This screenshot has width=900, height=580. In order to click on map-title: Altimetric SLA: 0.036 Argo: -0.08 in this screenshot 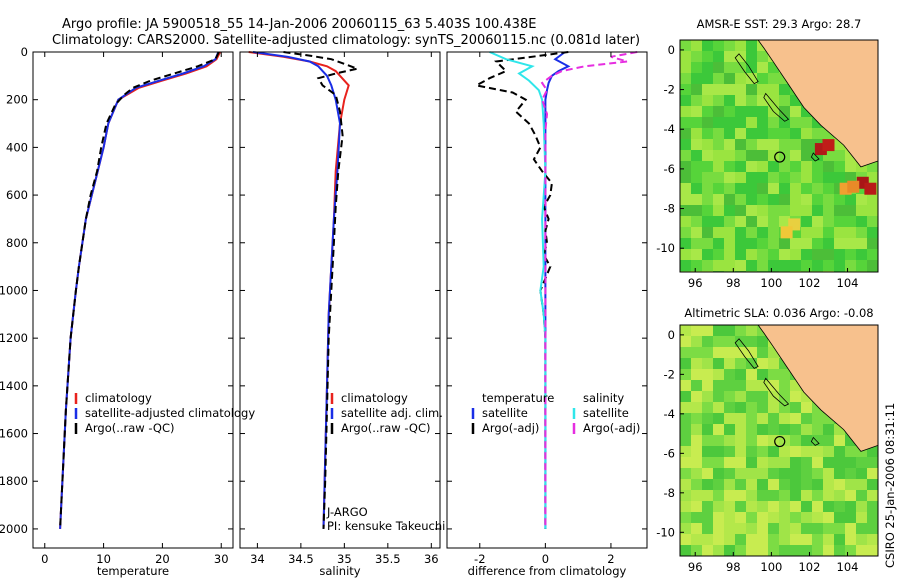, I will do `click(778, 313)`.